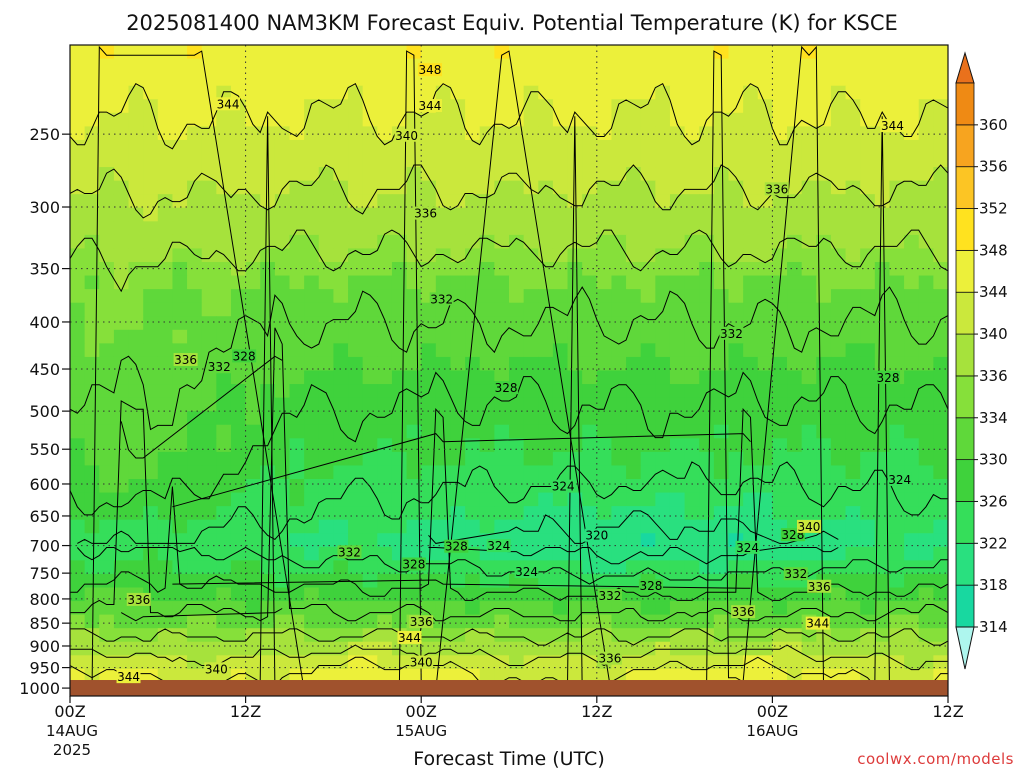  I want to click on contour-label: 340, so click(406, 136).